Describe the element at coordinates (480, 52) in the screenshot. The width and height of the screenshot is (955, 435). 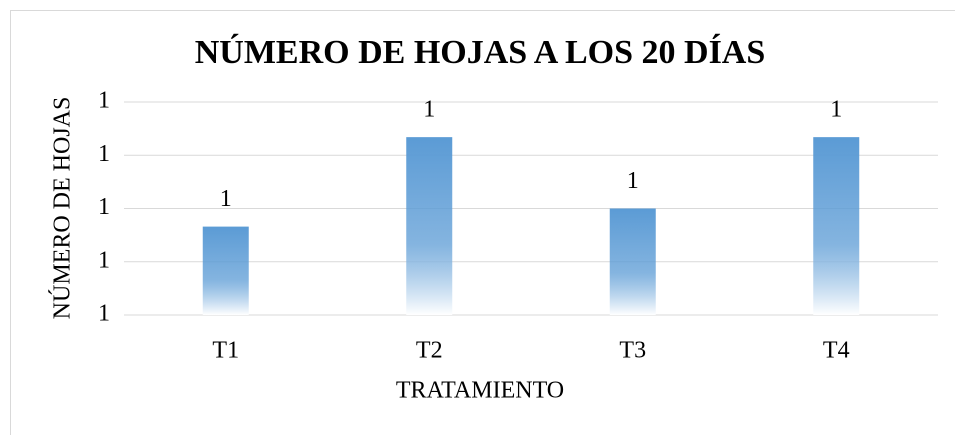
I see `chart-title: NÚMERO DE HOJAS A LOS 20 DÍAS` at that location.